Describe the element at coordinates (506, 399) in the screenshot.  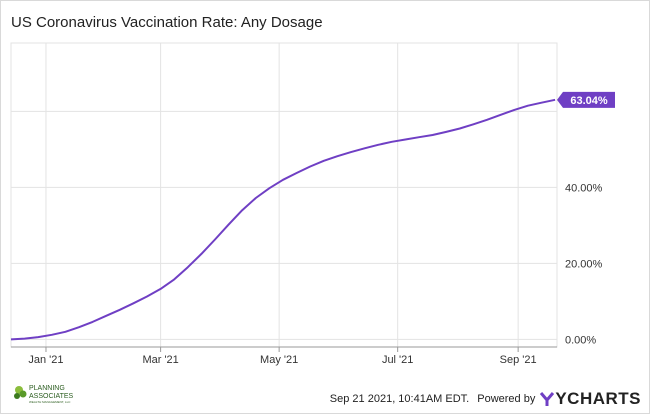
I see `powered-by-label: Powered by` at that location.